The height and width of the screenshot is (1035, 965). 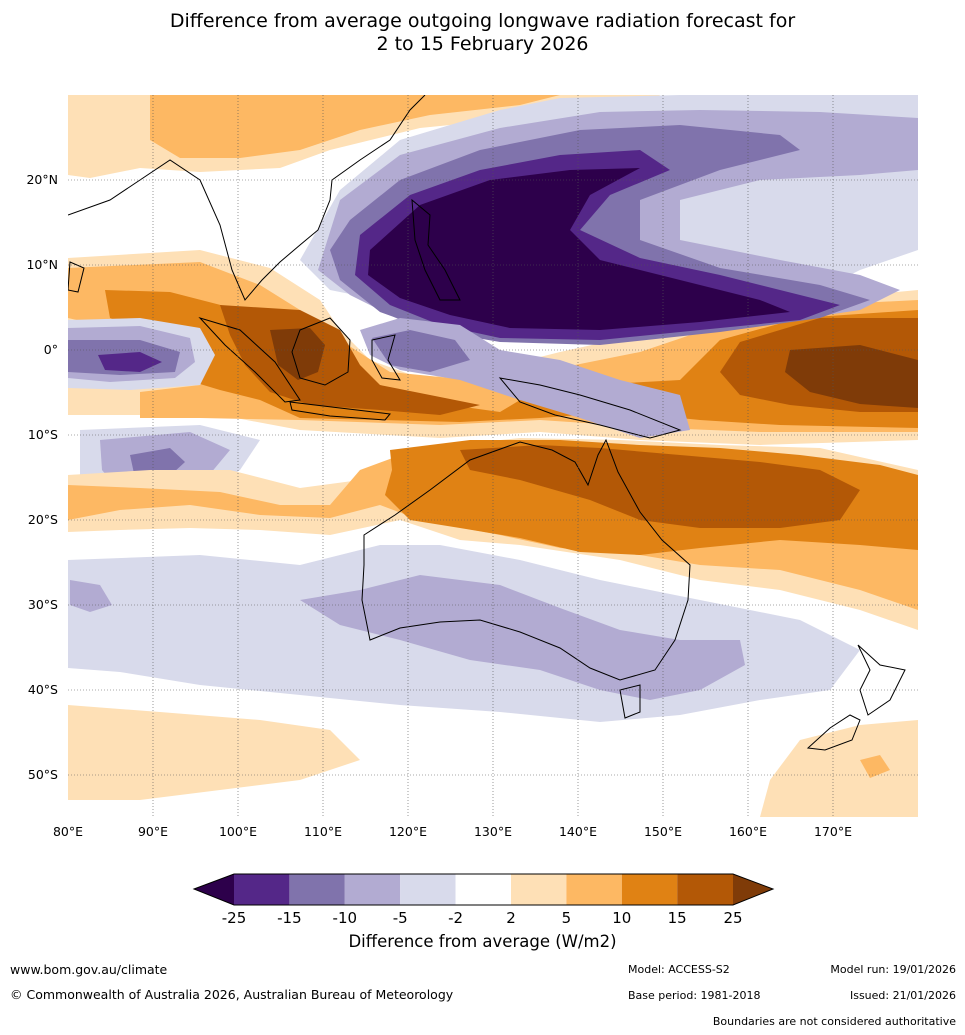 What do you see at coordinates (76, 277) in the screenshot?
I see `sri-lanka-coastline` at bounding box center [76, 277].